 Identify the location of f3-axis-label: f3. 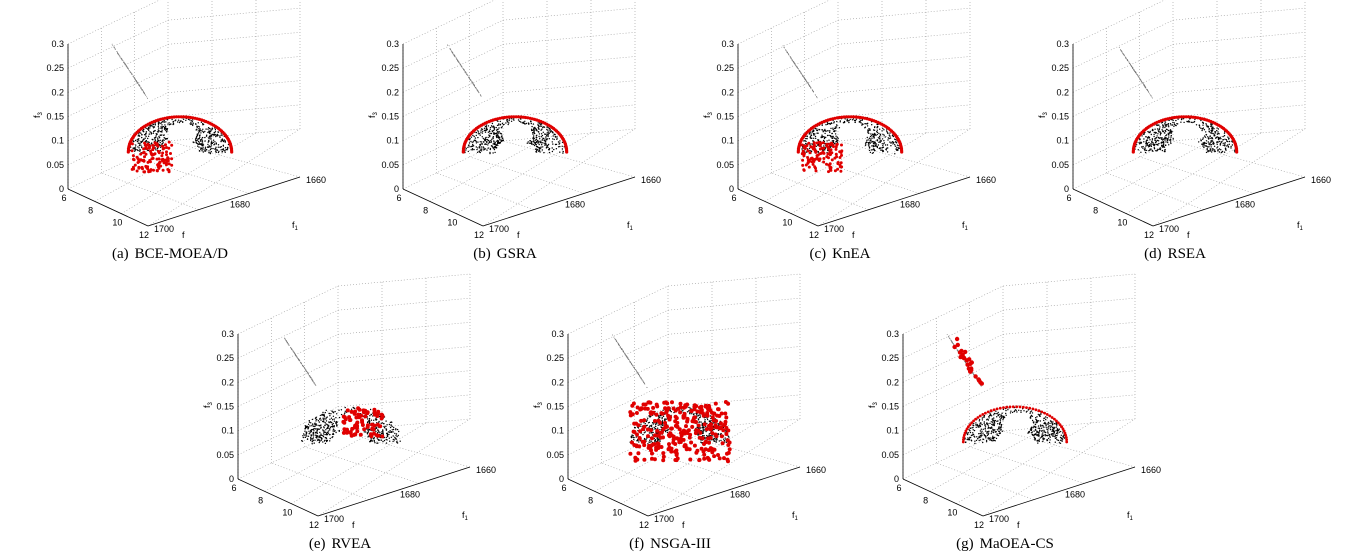
(1043, 114).